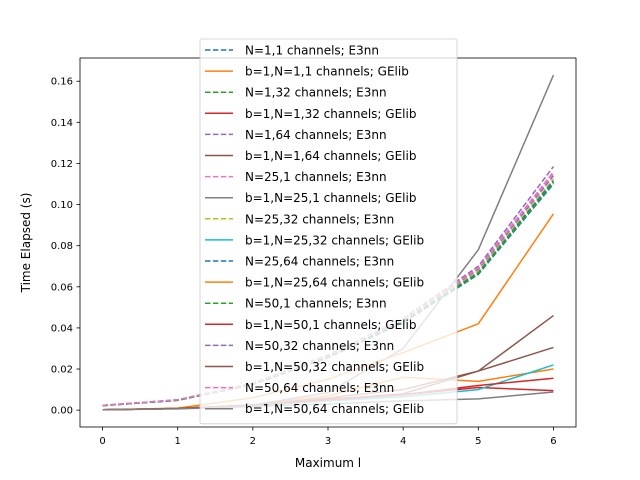 The image size is (640, 480). What do you see at coordinates (328, 463) in the screenshot?
I see `x-axis-label: Maximum l` at bounding box center [328, 463].